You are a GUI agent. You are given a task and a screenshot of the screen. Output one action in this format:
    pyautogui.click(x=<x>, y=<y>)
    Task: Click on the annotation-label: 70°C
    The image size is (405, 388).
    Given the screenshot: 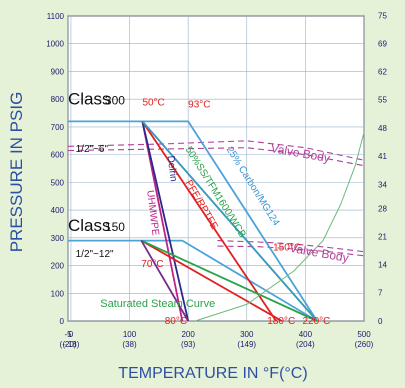 What is the action you would take?
    pyautogui.click(x=152, y=264)
    